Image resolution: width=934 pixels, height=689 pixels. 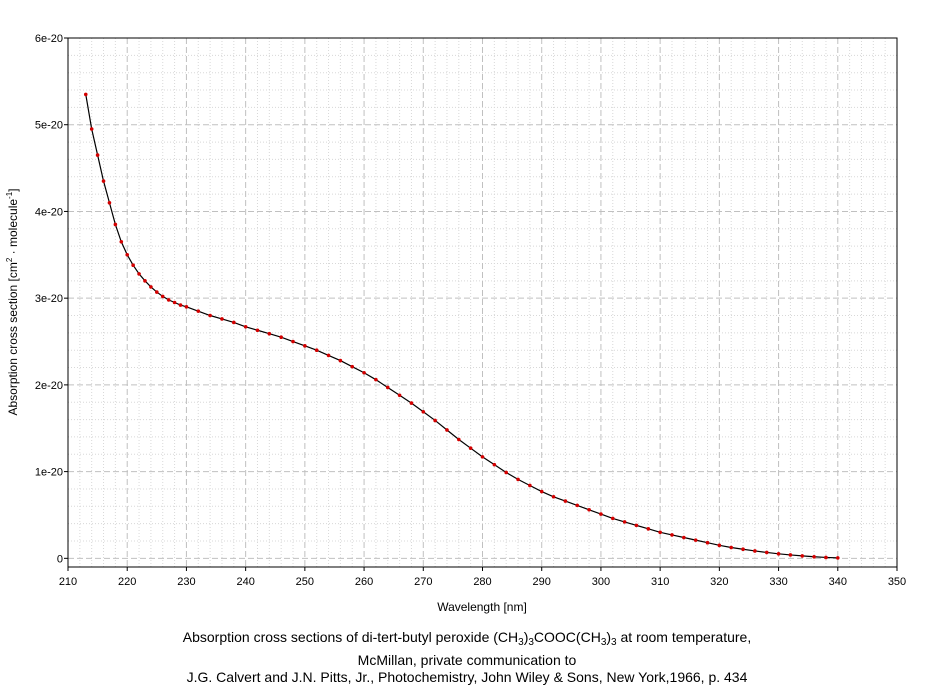 I want to click on x-tick-label: 290, so click(x=542, y=582).